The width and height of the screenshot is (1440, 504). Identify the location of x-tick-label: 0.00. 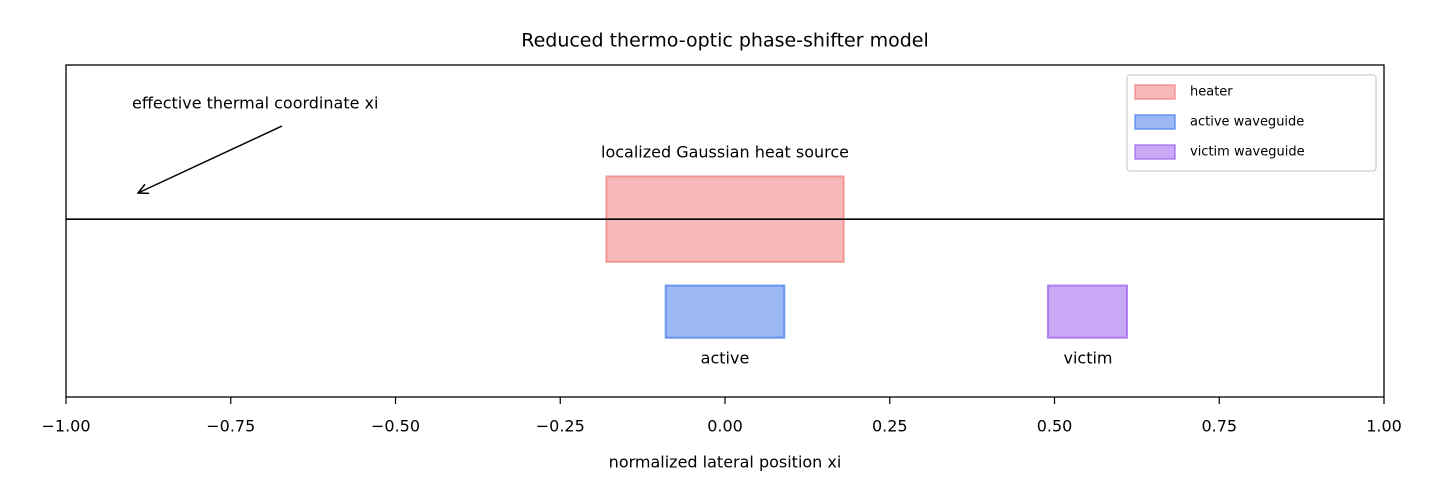
(725, 426).